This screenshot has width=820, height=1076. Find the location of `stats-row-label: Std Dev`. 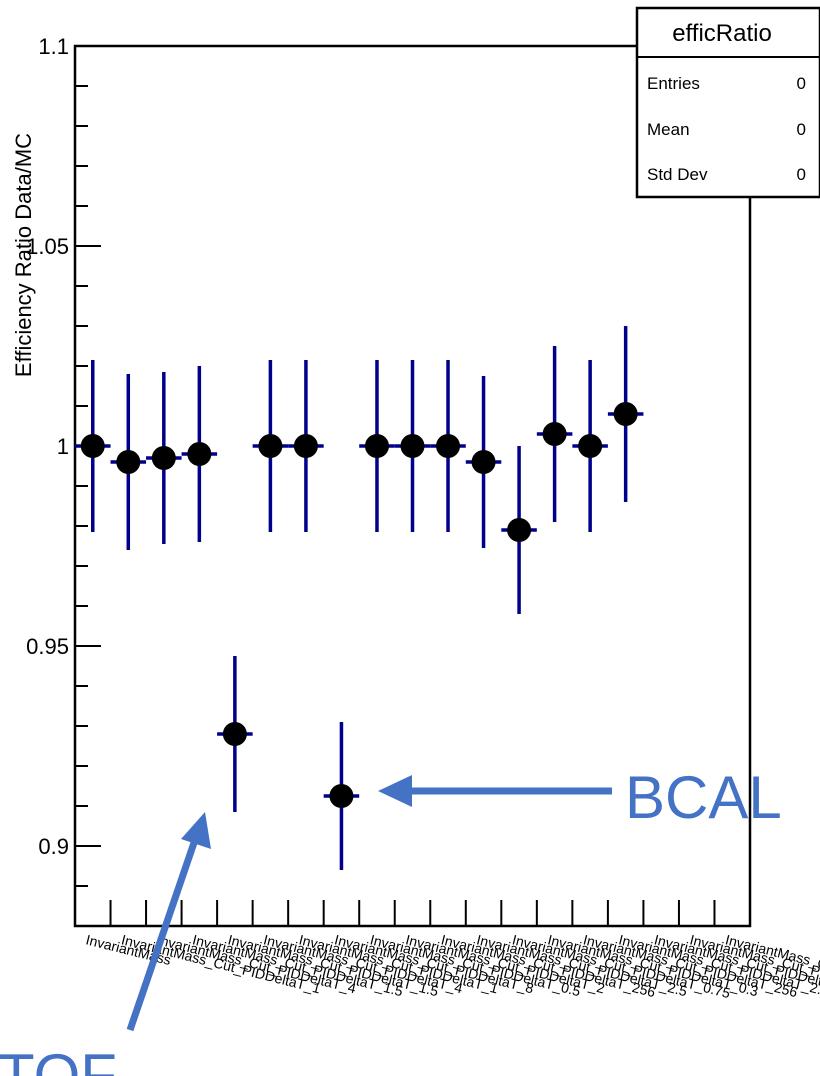

stats-row-label: Std Dev is located at coordinates (677, 174).